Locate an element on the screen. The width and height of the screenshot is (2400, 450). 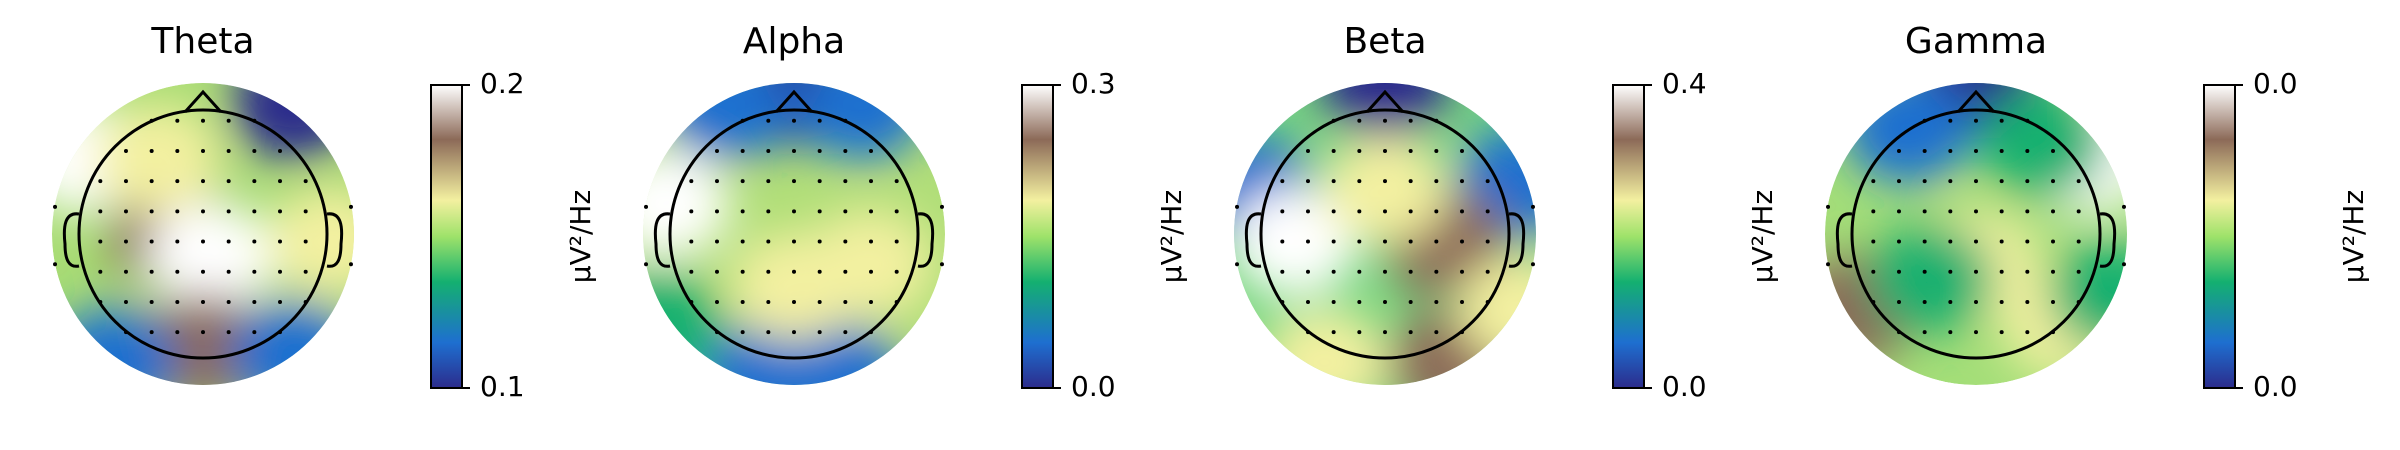
field-blobs is located at coordinates (788, 234).